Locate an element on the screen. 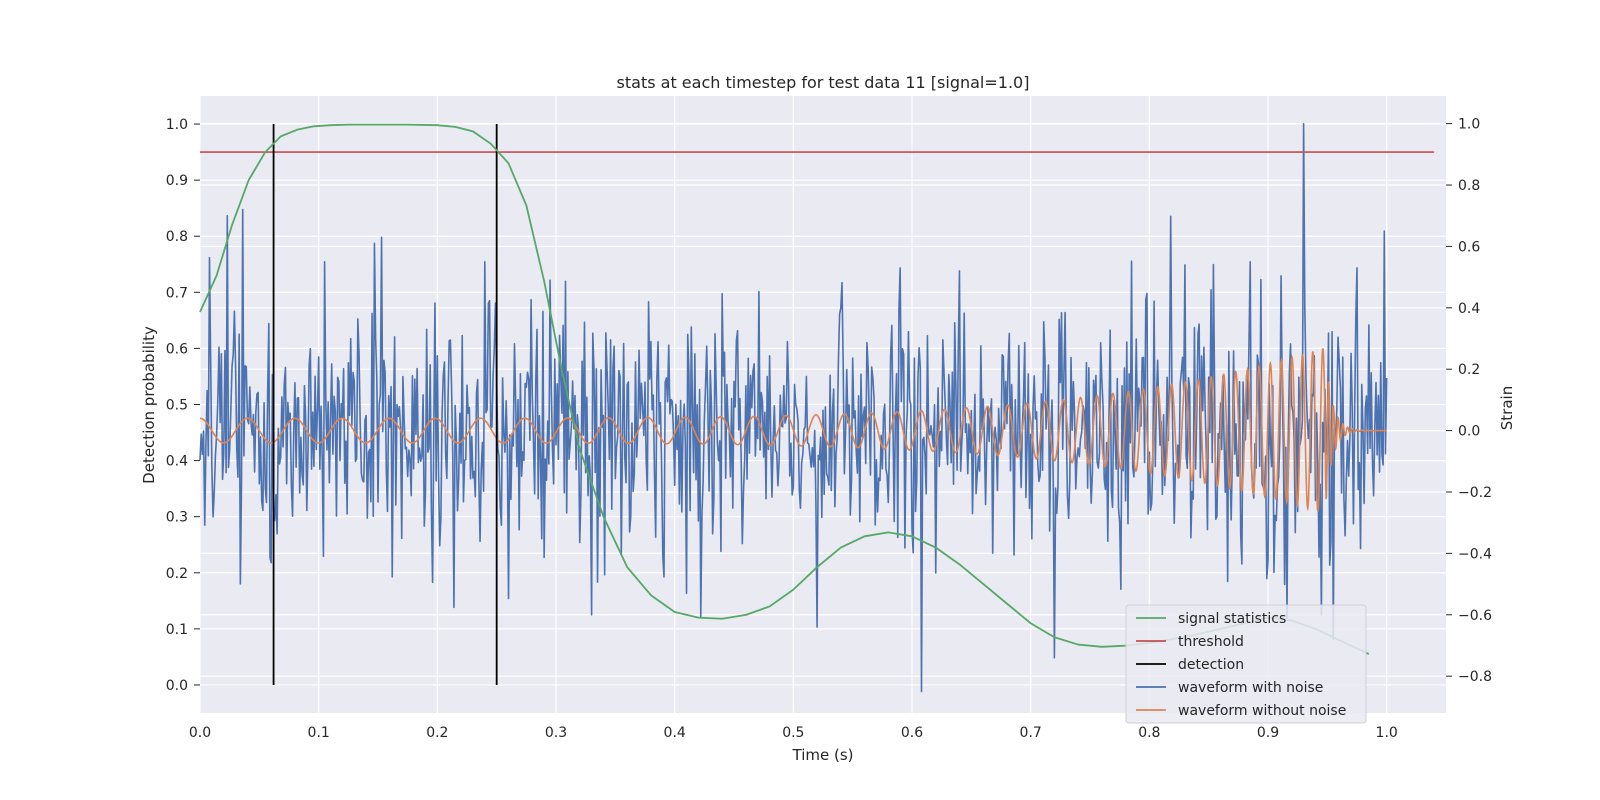 Image resolution: width=1600 pixels, height=800 pixels. y-tick-label: 0.1 is located at coordinates (177, 630).